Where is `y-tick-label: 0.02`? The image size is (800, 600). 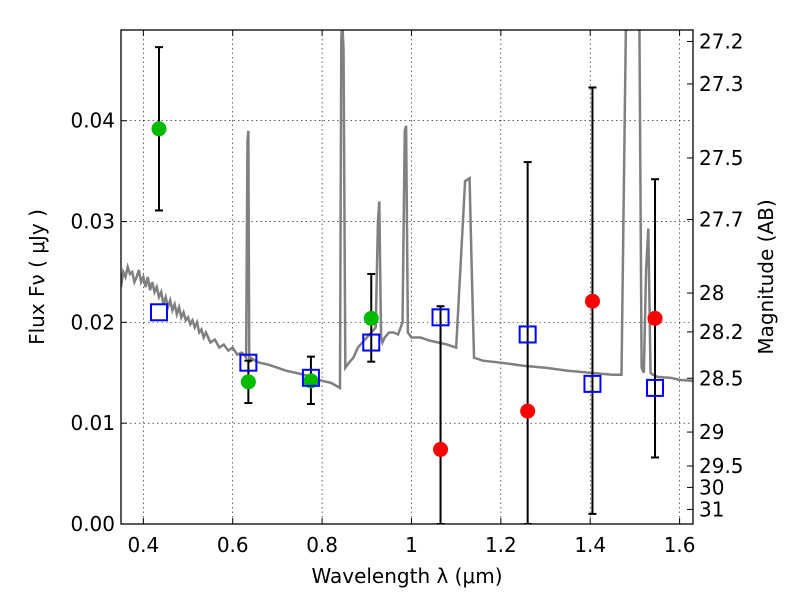 y-tick-label: 0.02 is located at coordinates (92, 322).